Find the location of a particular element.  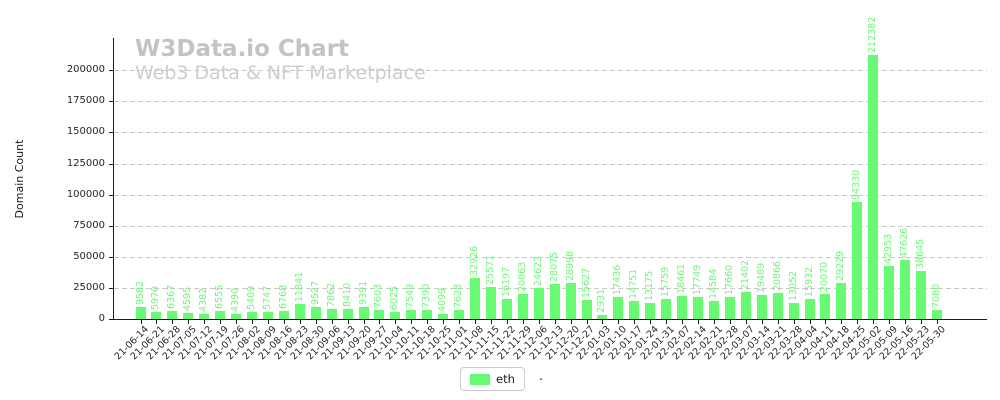

y-tick-label: 200000 is located at coordinates (85, 70).